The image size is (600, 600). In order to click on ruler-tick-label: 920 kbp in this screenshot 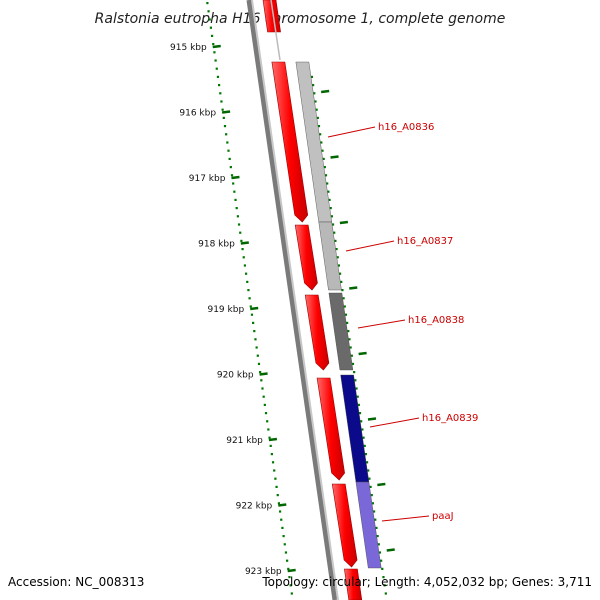, I will do `click(235, 376)`.